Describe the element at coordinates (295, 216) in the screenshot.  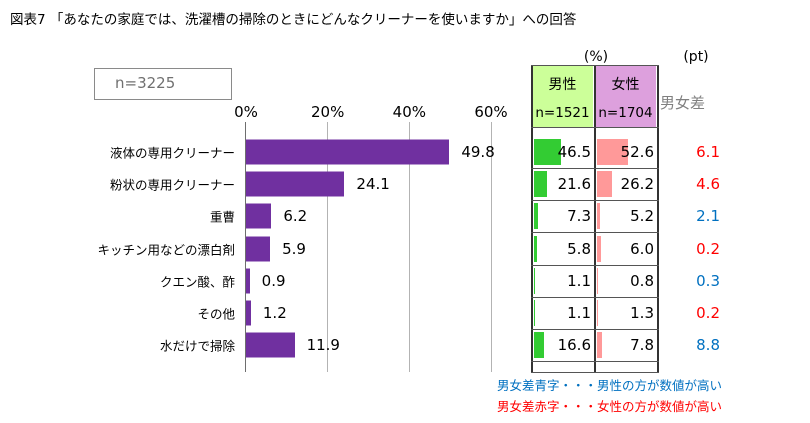
I see `bar-value-label: 6.2` at that location.